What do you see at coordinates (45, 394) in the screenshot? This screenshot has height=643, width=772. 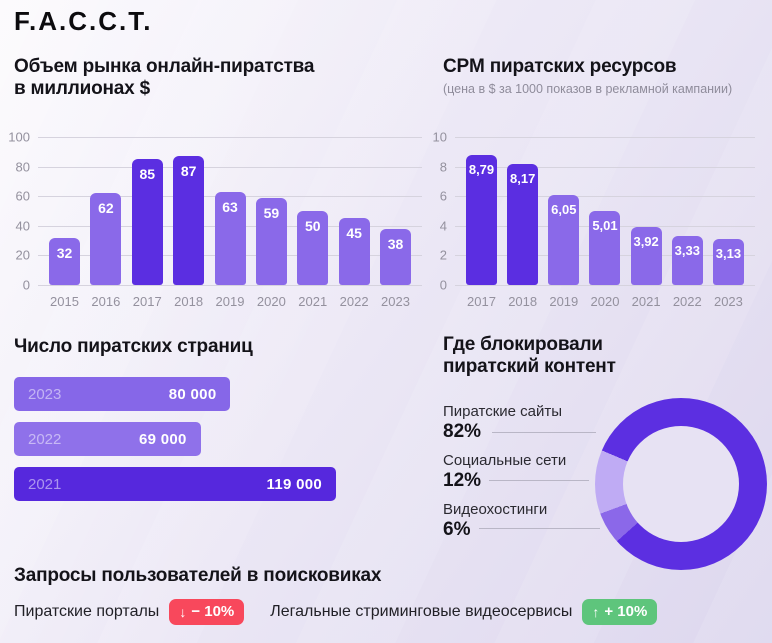 I see `bar-year-label: 2023` at bounding box center [45, 394].